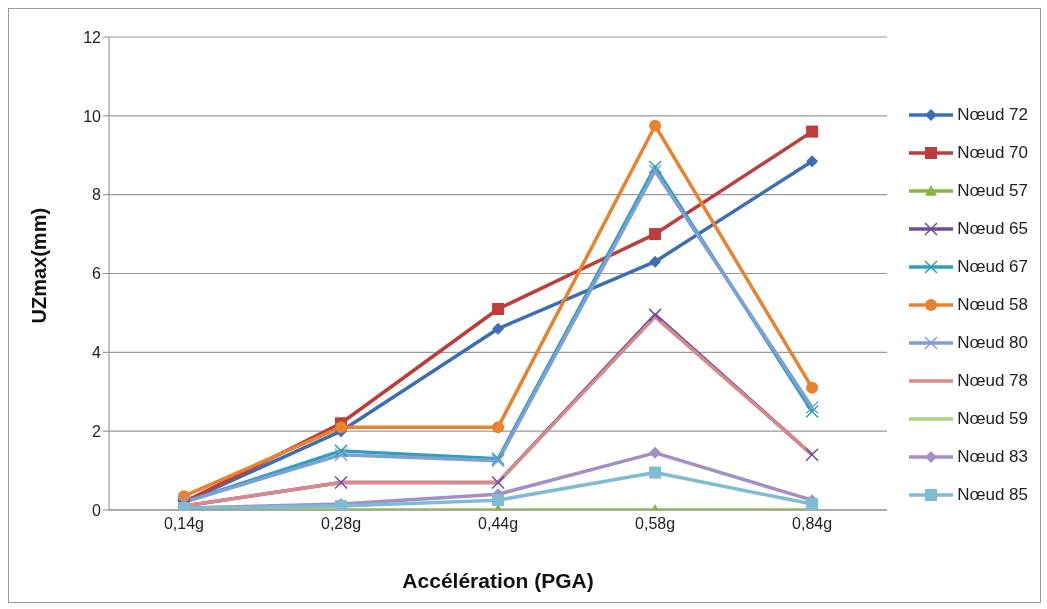 The height and width of the screenshot is (609, 1047). Describe the element at coordinates (992, 380) in the screenshot. I see `legend-label: Nœud 78` at that location.